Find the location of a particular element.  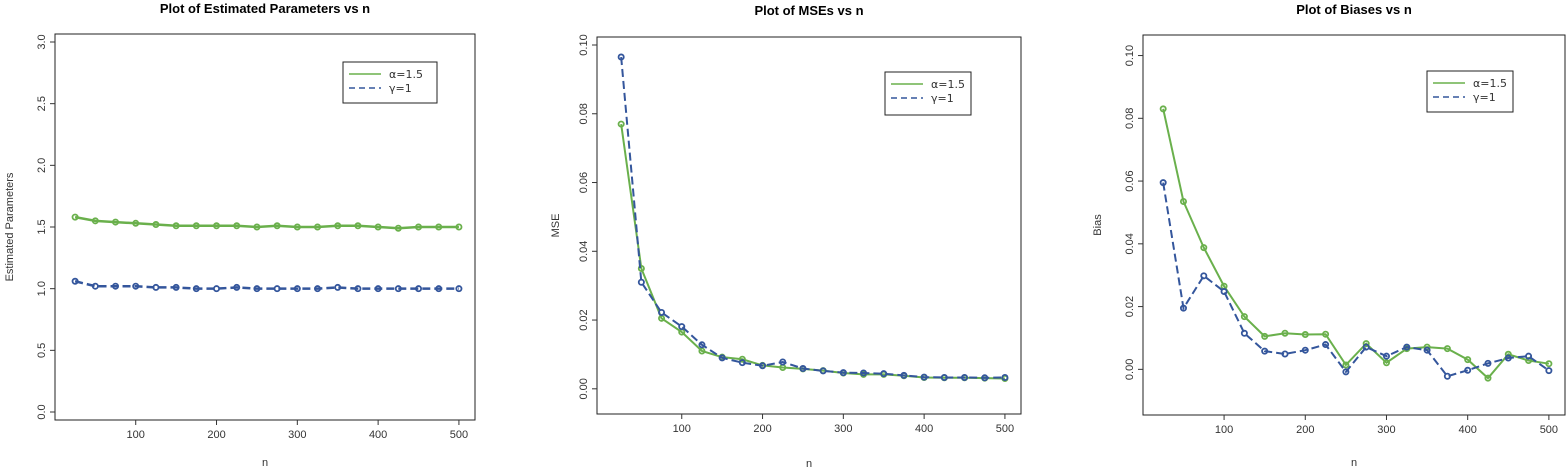

chart-title: Plot of MSEs vs n is located at coordinates (808, 10).